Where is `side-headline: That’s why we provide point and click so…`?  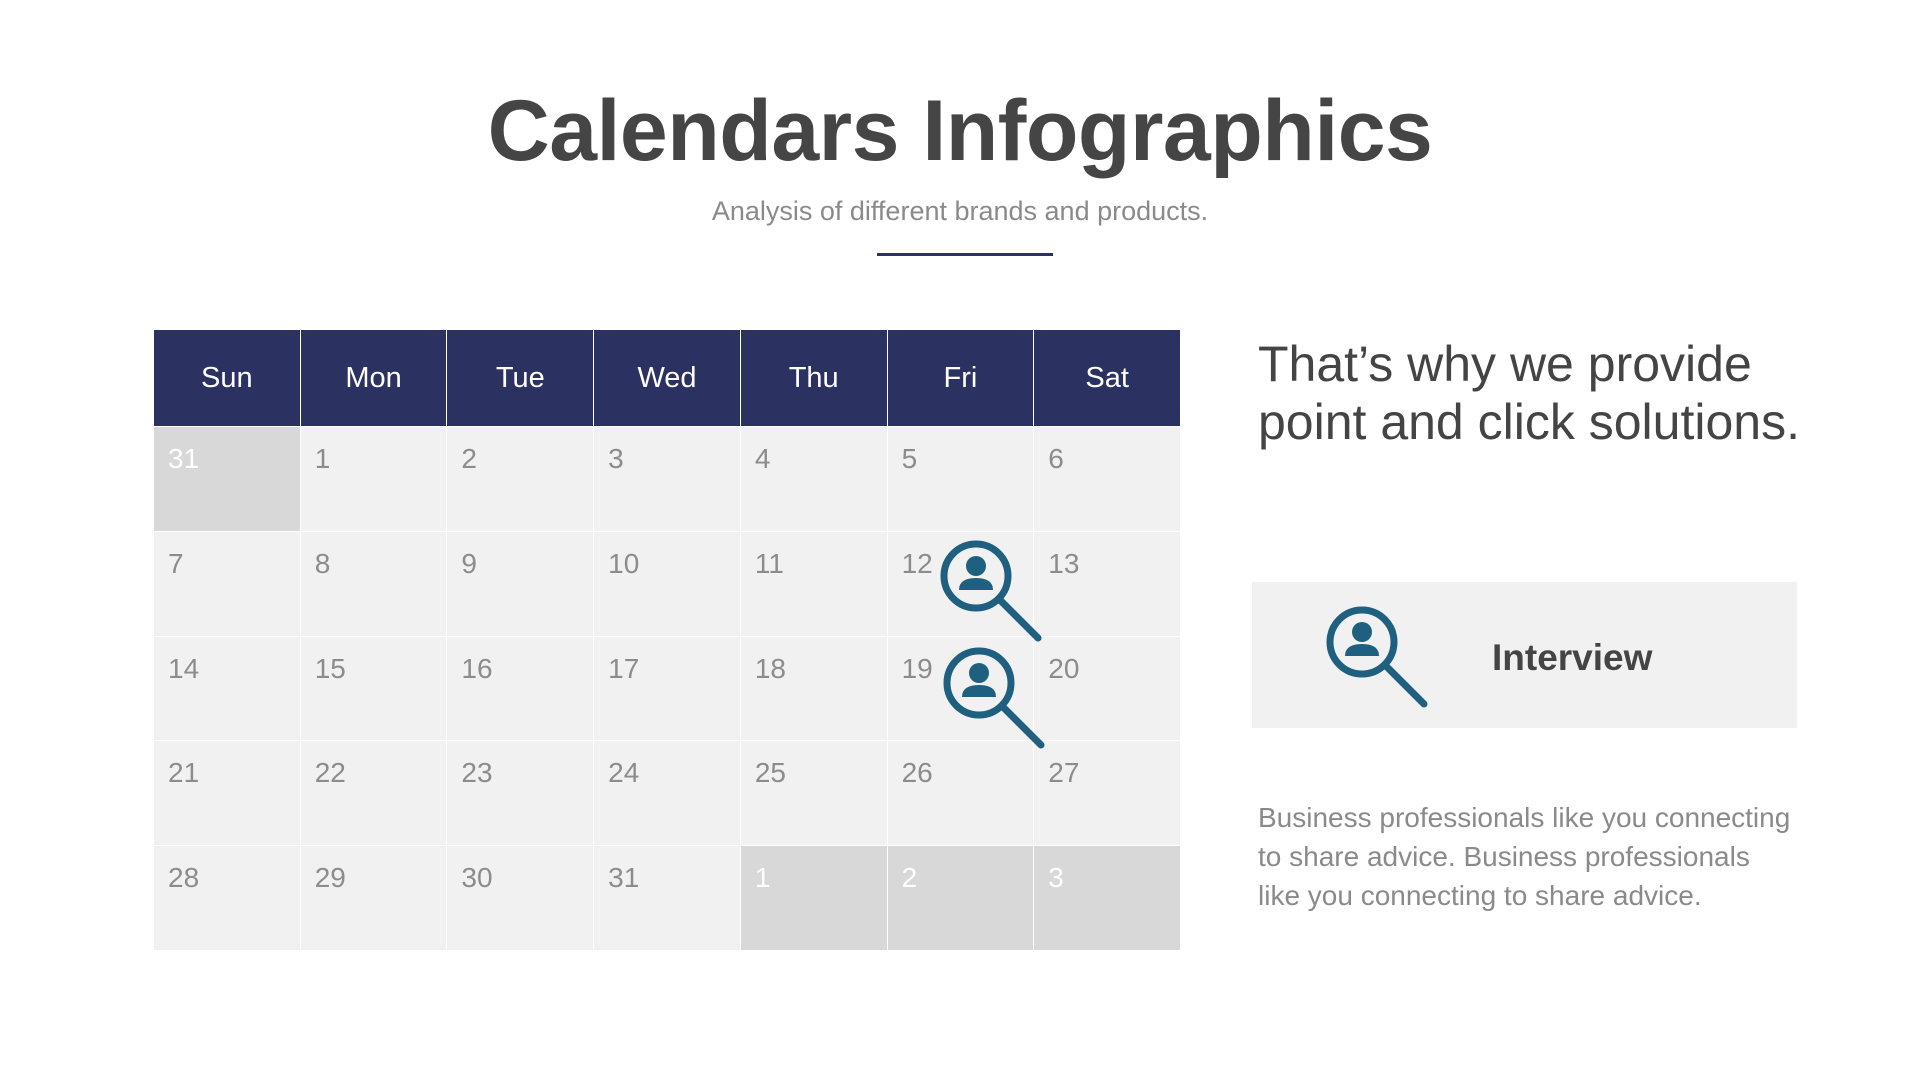
side-headline: That’s why we provide point and click so… is located at coordinates (1529, 393).